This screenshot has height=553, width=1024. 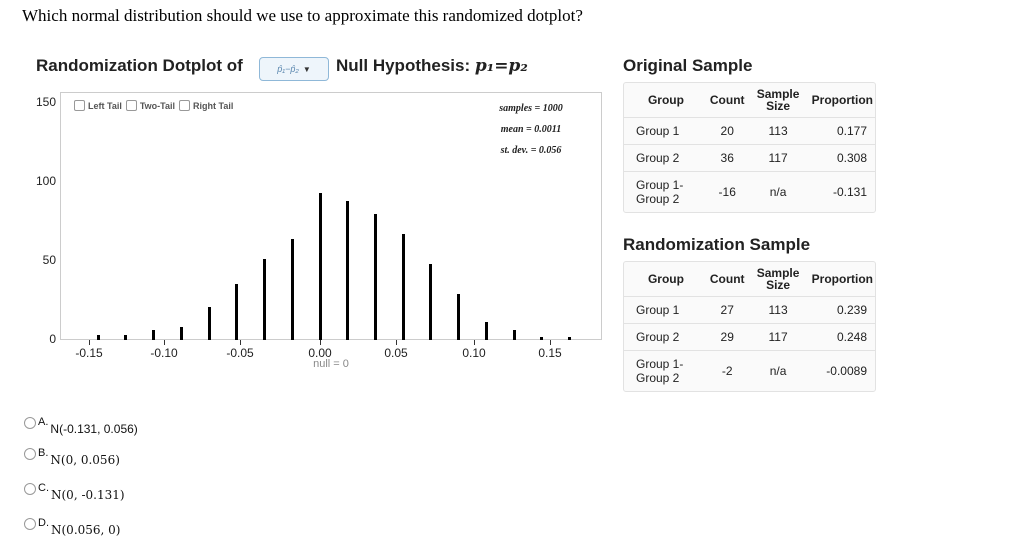 I want to click on left-tail-checkbox, so click(x=79, y=105).